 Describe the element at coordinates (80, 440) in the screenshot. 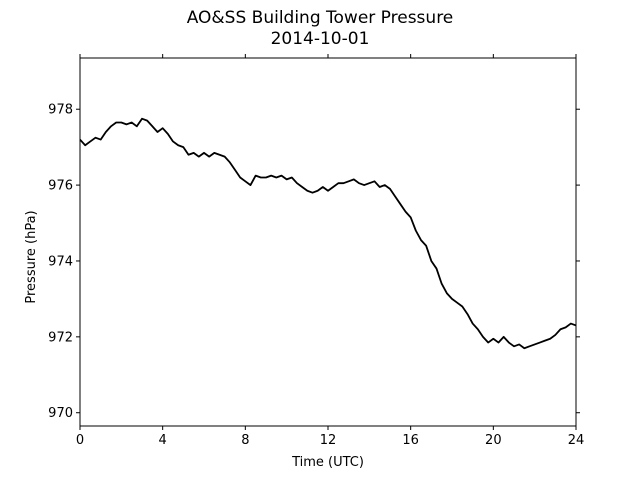

I see `x-tick-label: 0` at that location.